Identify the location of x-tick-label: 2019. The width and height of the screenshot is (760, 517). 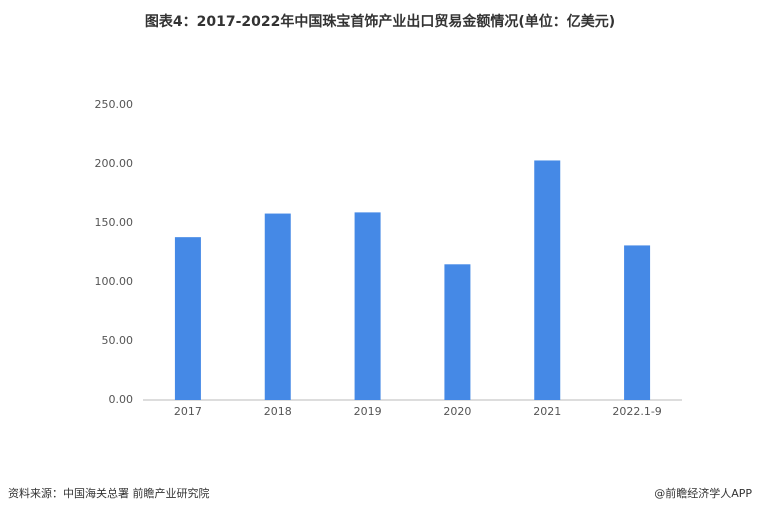
(368, 411).